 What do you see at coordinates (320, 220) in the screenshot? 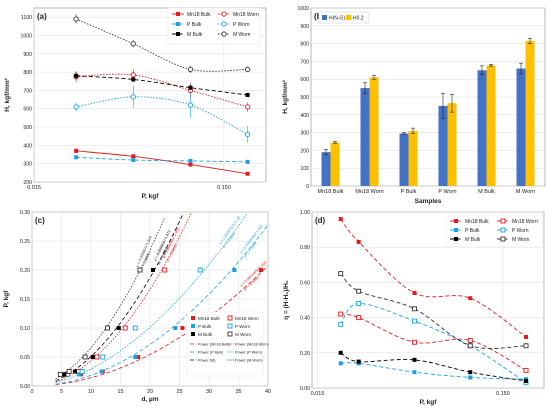
I see `panel-d-label: (d)` at bounding box center [320, 220].